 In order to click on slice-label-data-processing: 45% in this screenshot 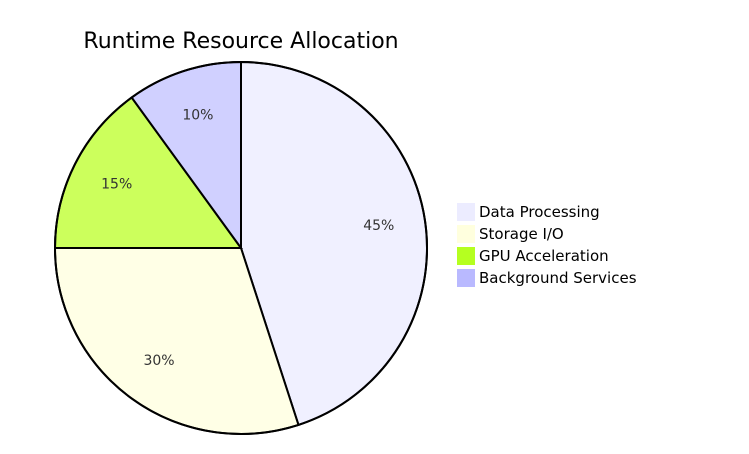, I will do `click(378, 226)`.